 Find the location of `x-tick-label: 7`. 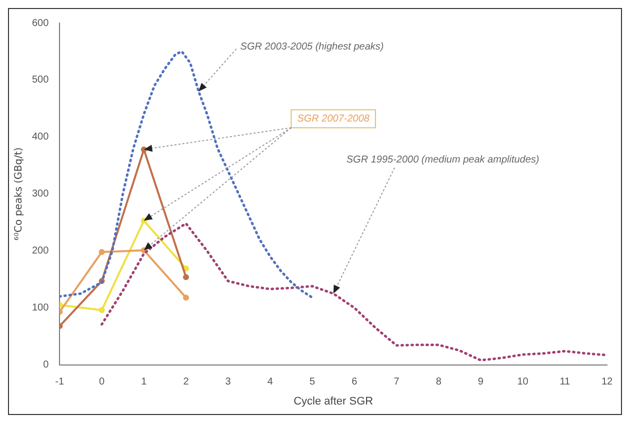

x-tick-label: 7 is located at coordinates (397, 382).